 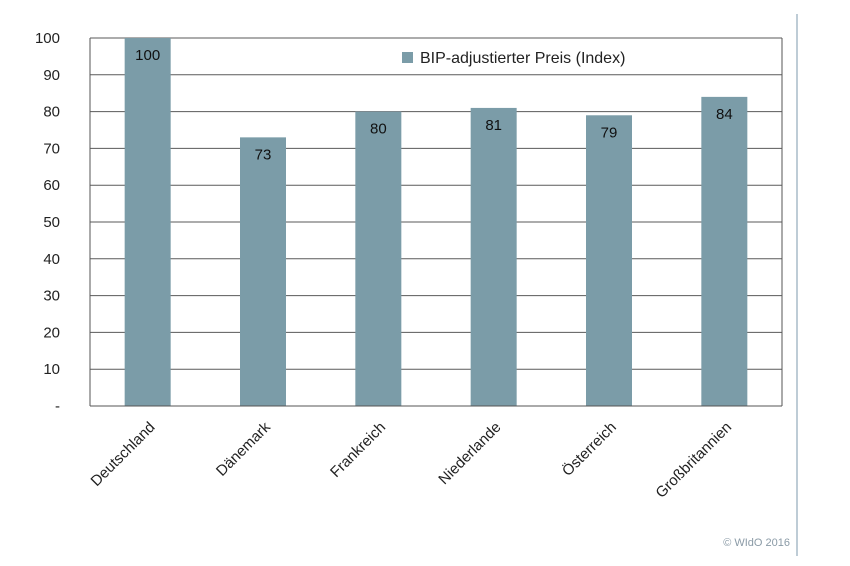 I want to click on legend-swatch, so click(x=407, y=57).